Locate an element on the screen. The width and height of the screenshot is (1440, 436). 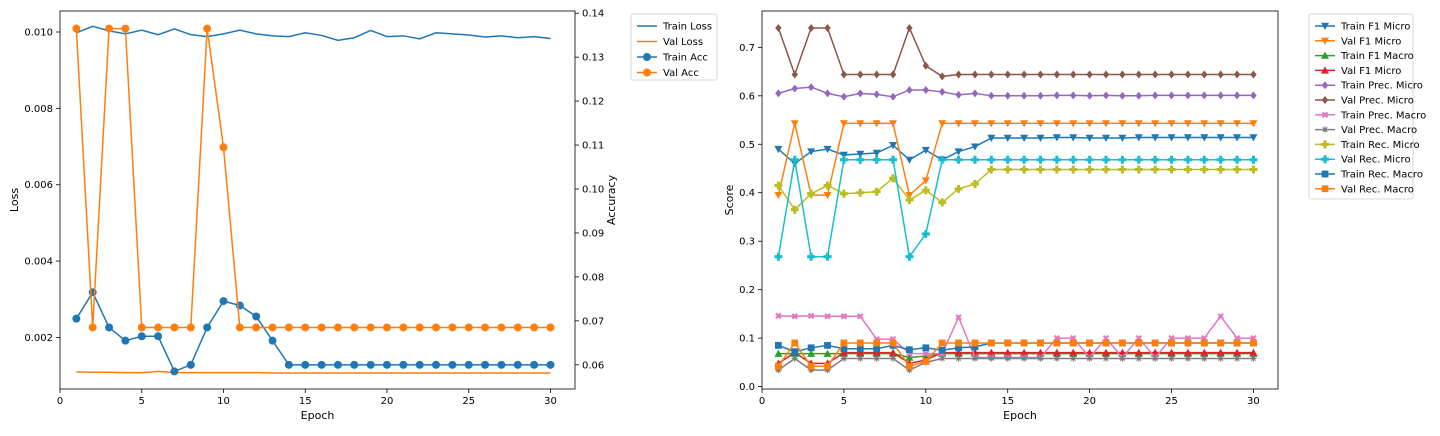
x-tick-label: 5 is located at coordinates (844, 401).